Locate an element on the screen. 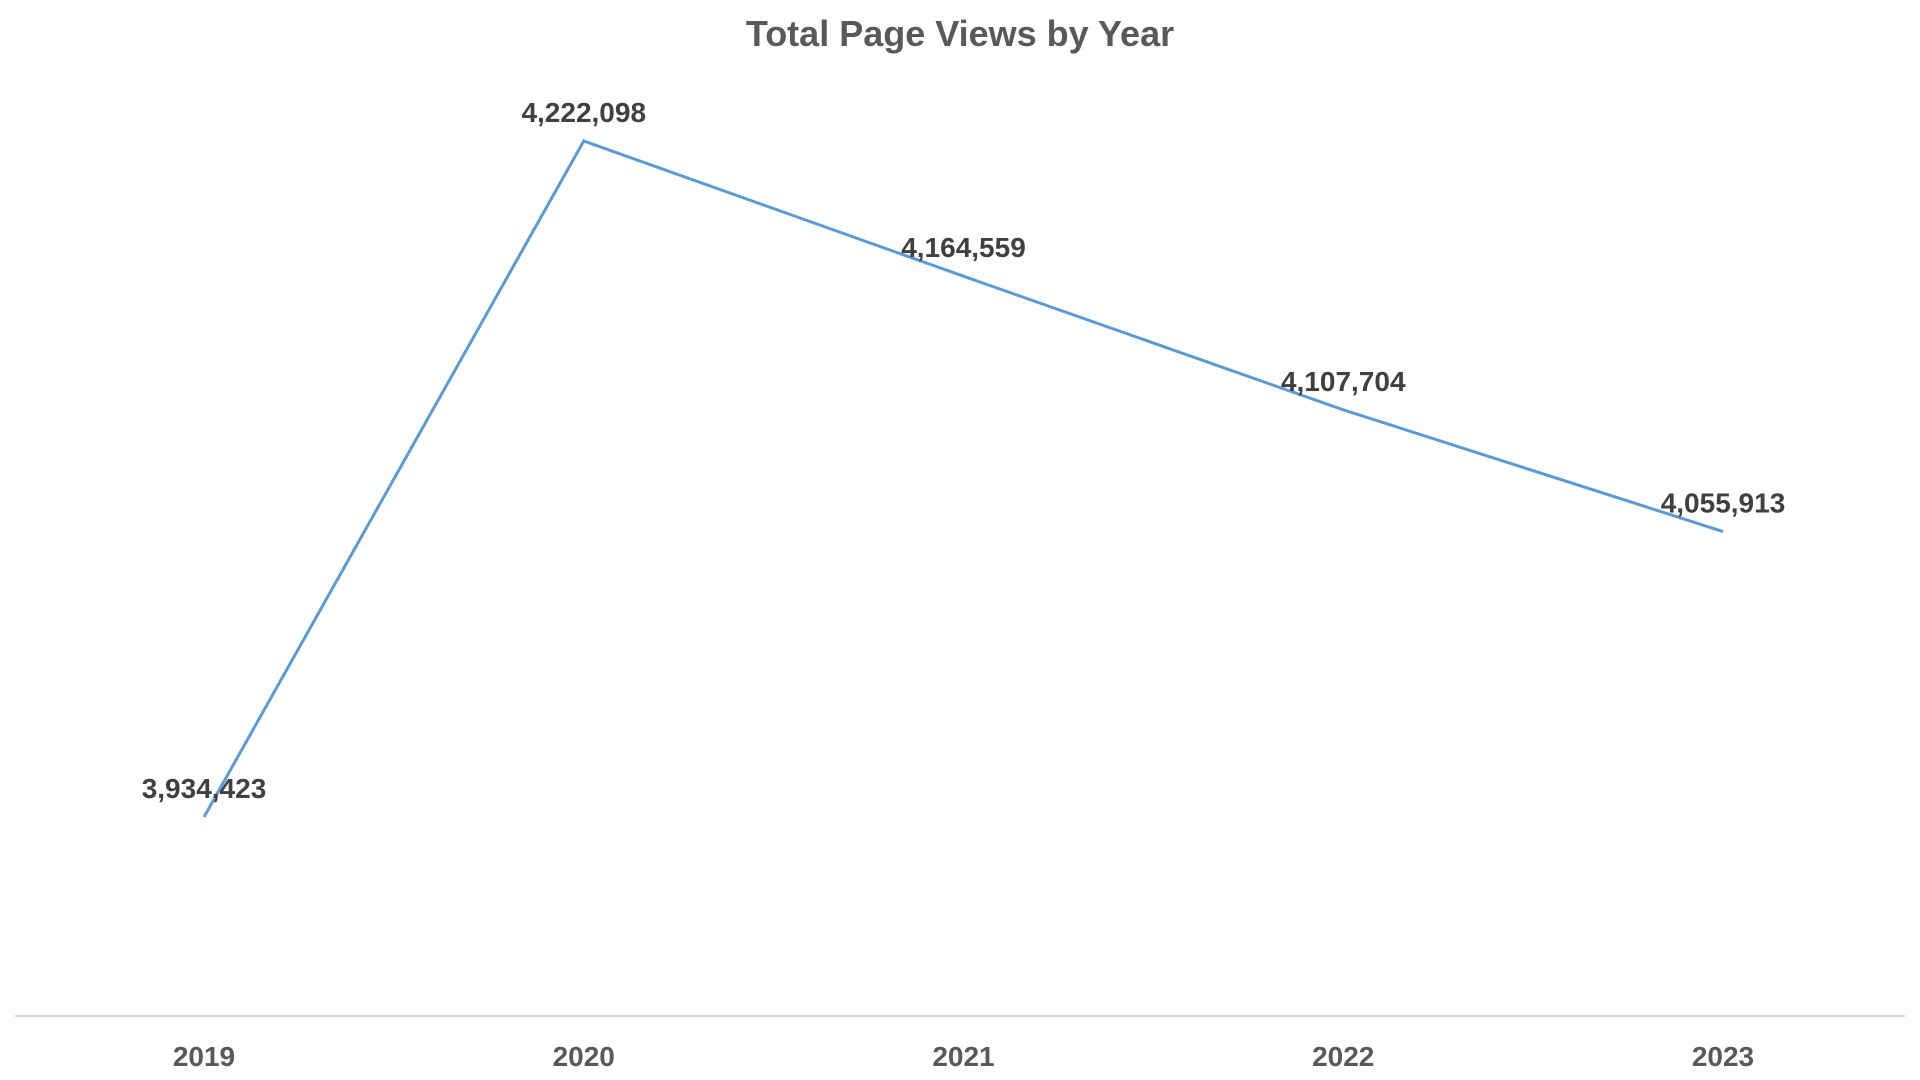  x-axis-ticks: 2019 2020 2021 2022 2023 is located at coordinates (963, 1056).